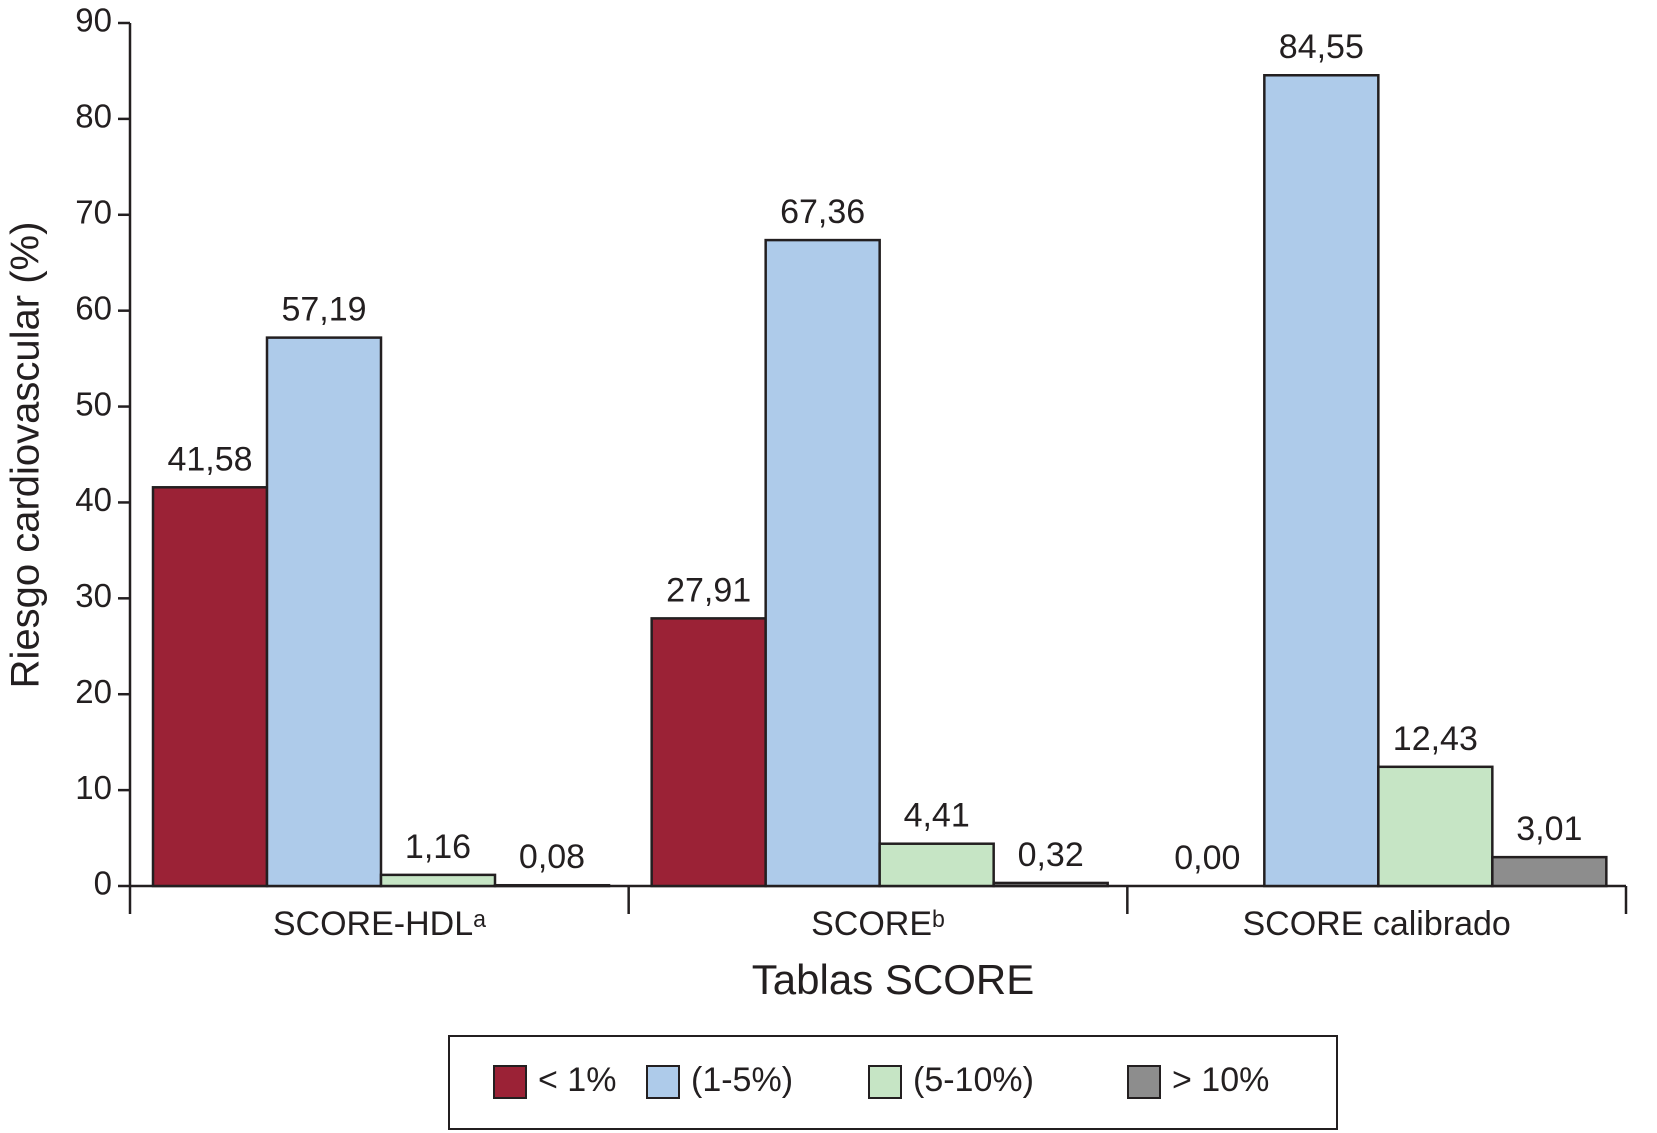 The width and height of the screenshot is (1657, 1133). What do you see at coordinates (379, 924) in the screenshot?
I see `x-tick-label: SCORE-HDLᵃ` at bounding box center [379, 924].